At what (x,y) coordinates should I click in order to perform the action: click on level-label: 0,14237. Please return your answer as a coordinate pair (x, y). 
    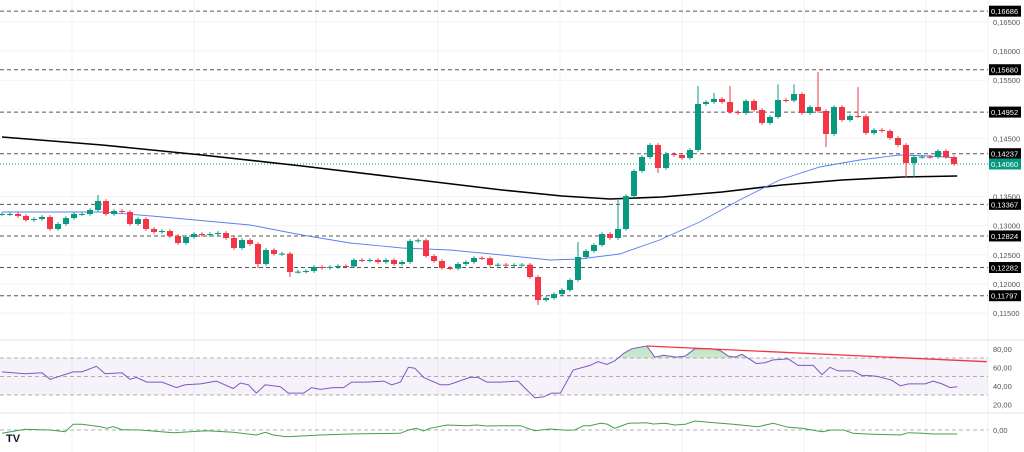
    Looking at the image, I should click on (1005, 154).